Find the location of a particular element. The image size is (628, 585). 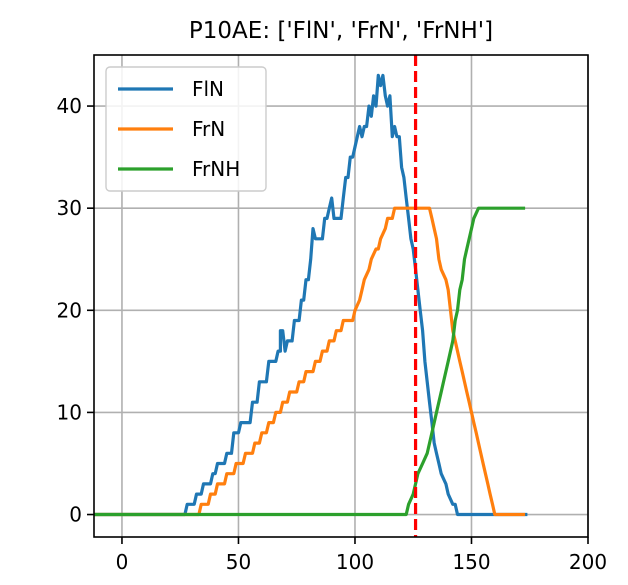

x-tick-label: 100 is located at coordinates (355, 562).